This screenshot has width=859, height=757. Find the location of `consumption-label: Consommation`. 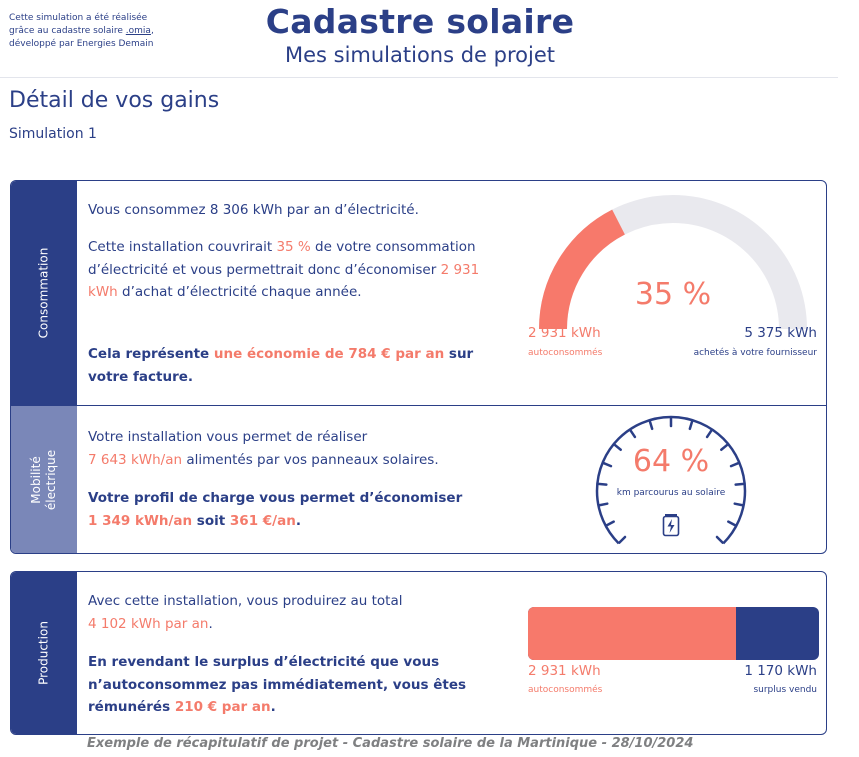

consumption-label: Consommation is located at coordinates (43, 293).